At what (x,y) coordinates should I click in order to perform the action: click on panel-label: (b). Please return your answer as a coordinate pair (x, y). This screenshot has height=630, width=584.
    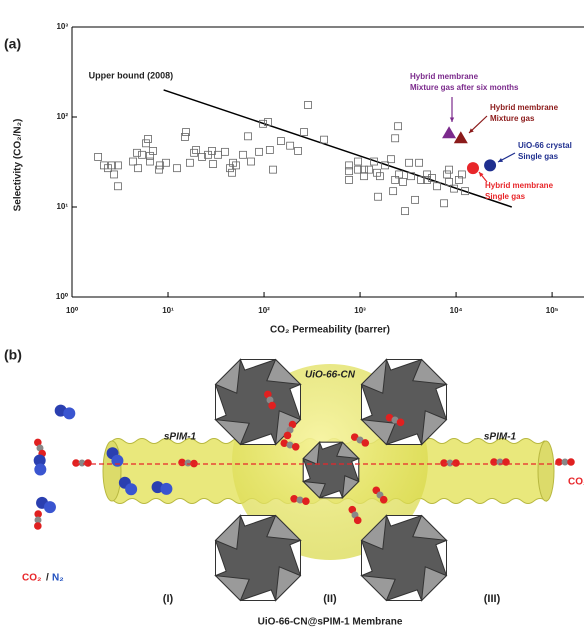
    Looking at the image, I should click on (13, 355).